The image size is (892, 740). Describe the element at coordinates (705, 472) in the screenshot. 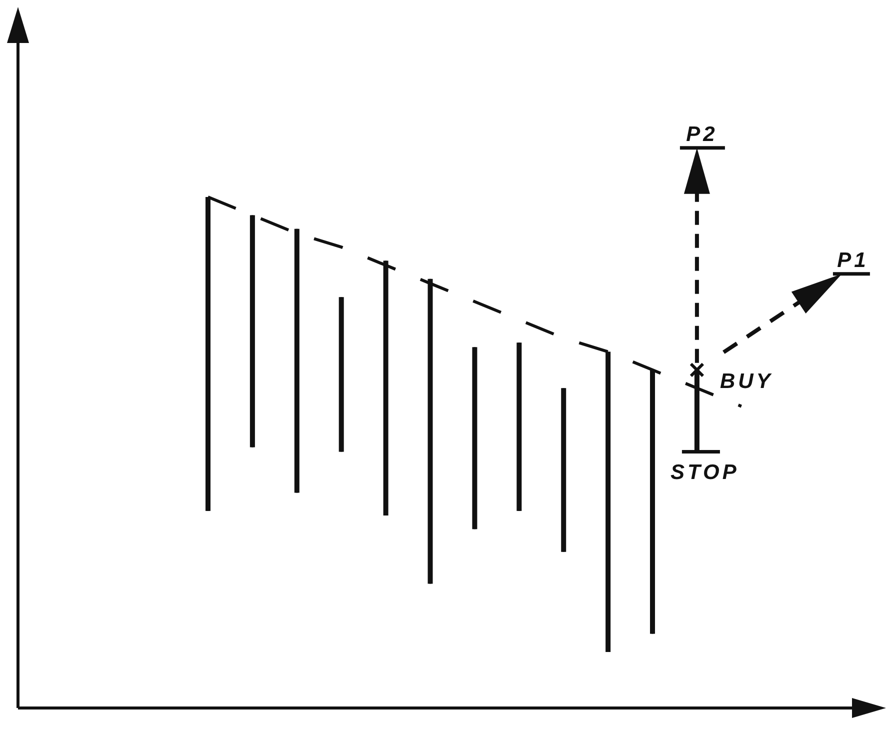

I see `annotation: STOP` at that location.